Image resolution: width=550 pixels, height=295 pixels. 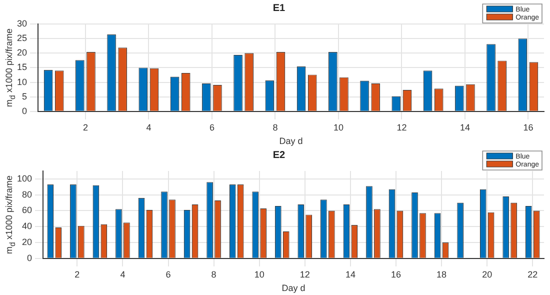 I want to click on x-tick-label: 18, so click(x=441, y=274).